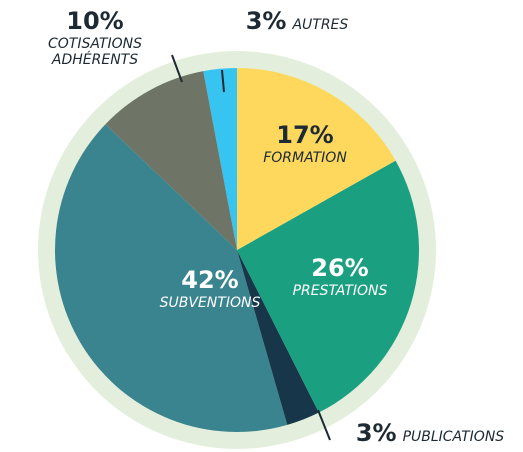 The image size is (523, 452). I want to click on category-label: FORMATION, so click(305, 157).